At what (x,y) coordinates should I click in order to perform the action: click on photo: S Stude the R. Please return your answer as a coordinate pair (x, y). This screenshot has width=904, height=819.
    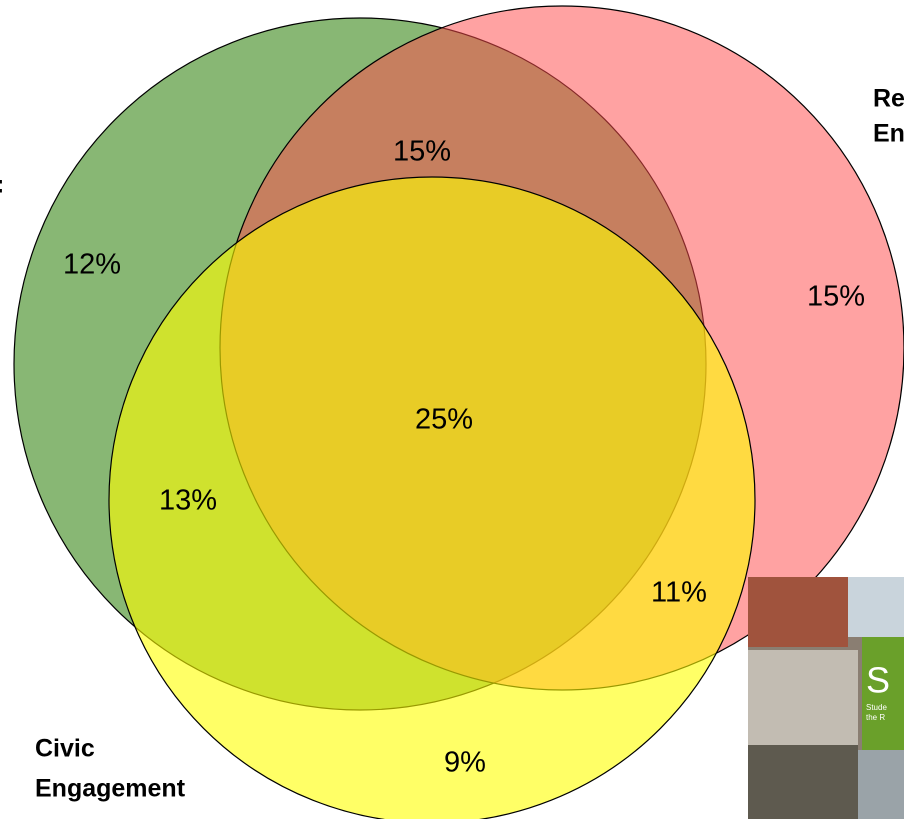
    Looking at the image, I should click on (826, 698).